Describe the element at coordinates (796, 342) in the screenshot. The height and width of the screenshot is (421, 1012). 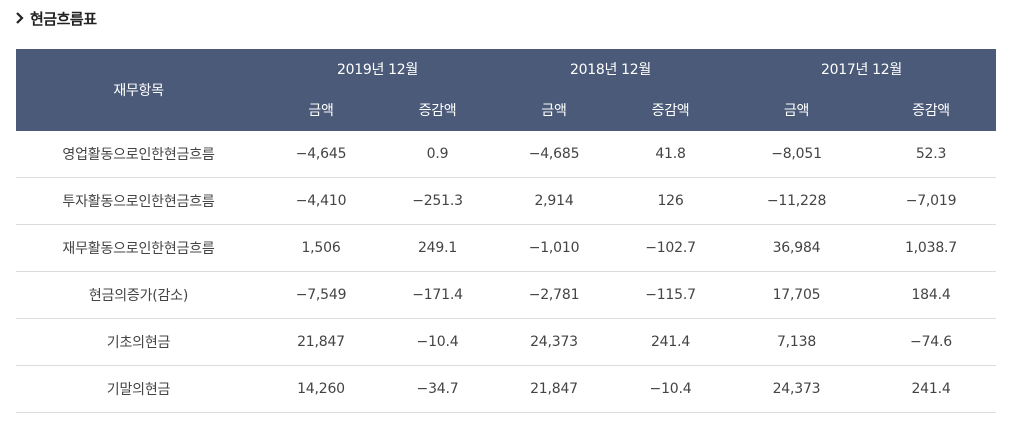
I see `cell-value: 7,138` at that location.